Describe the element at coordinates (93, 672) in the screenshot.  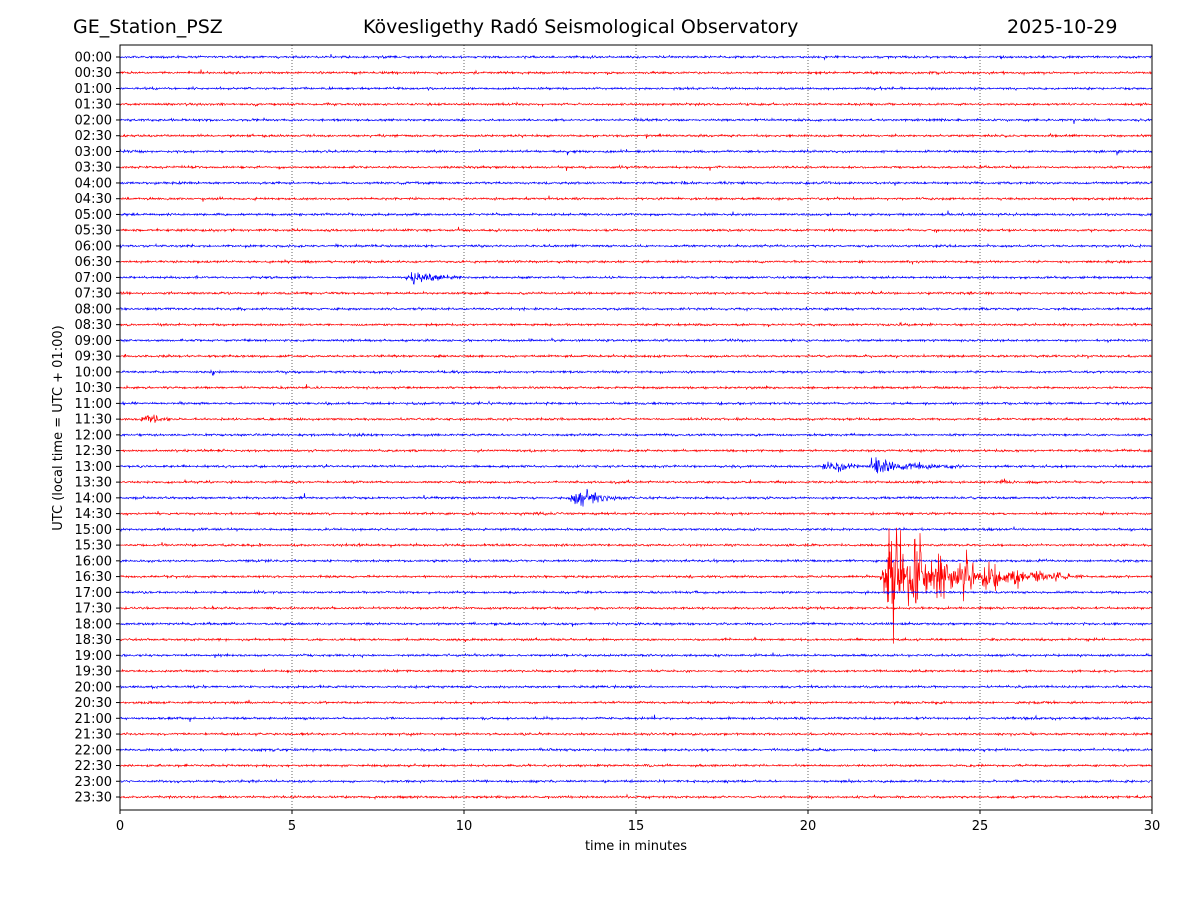
I see `row-time-label: 19:30` at that location.